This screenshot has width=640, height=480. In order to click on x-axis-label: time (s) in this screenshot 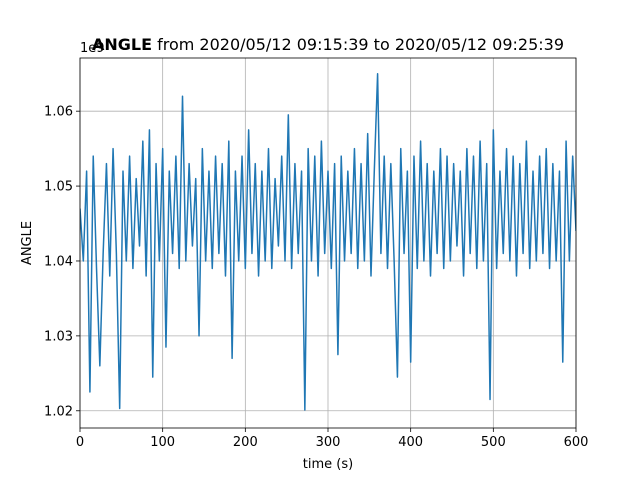, I will do `click(328, 464)`.